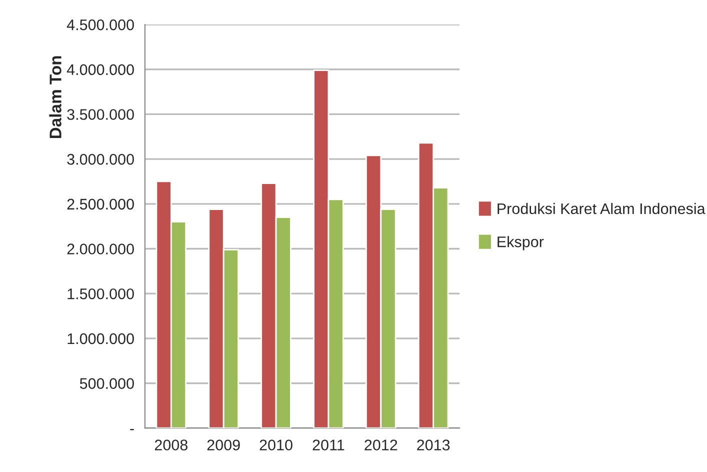 The image size is (707, 472). I want to click on x-tick-label: 2012, so click(381, 445).